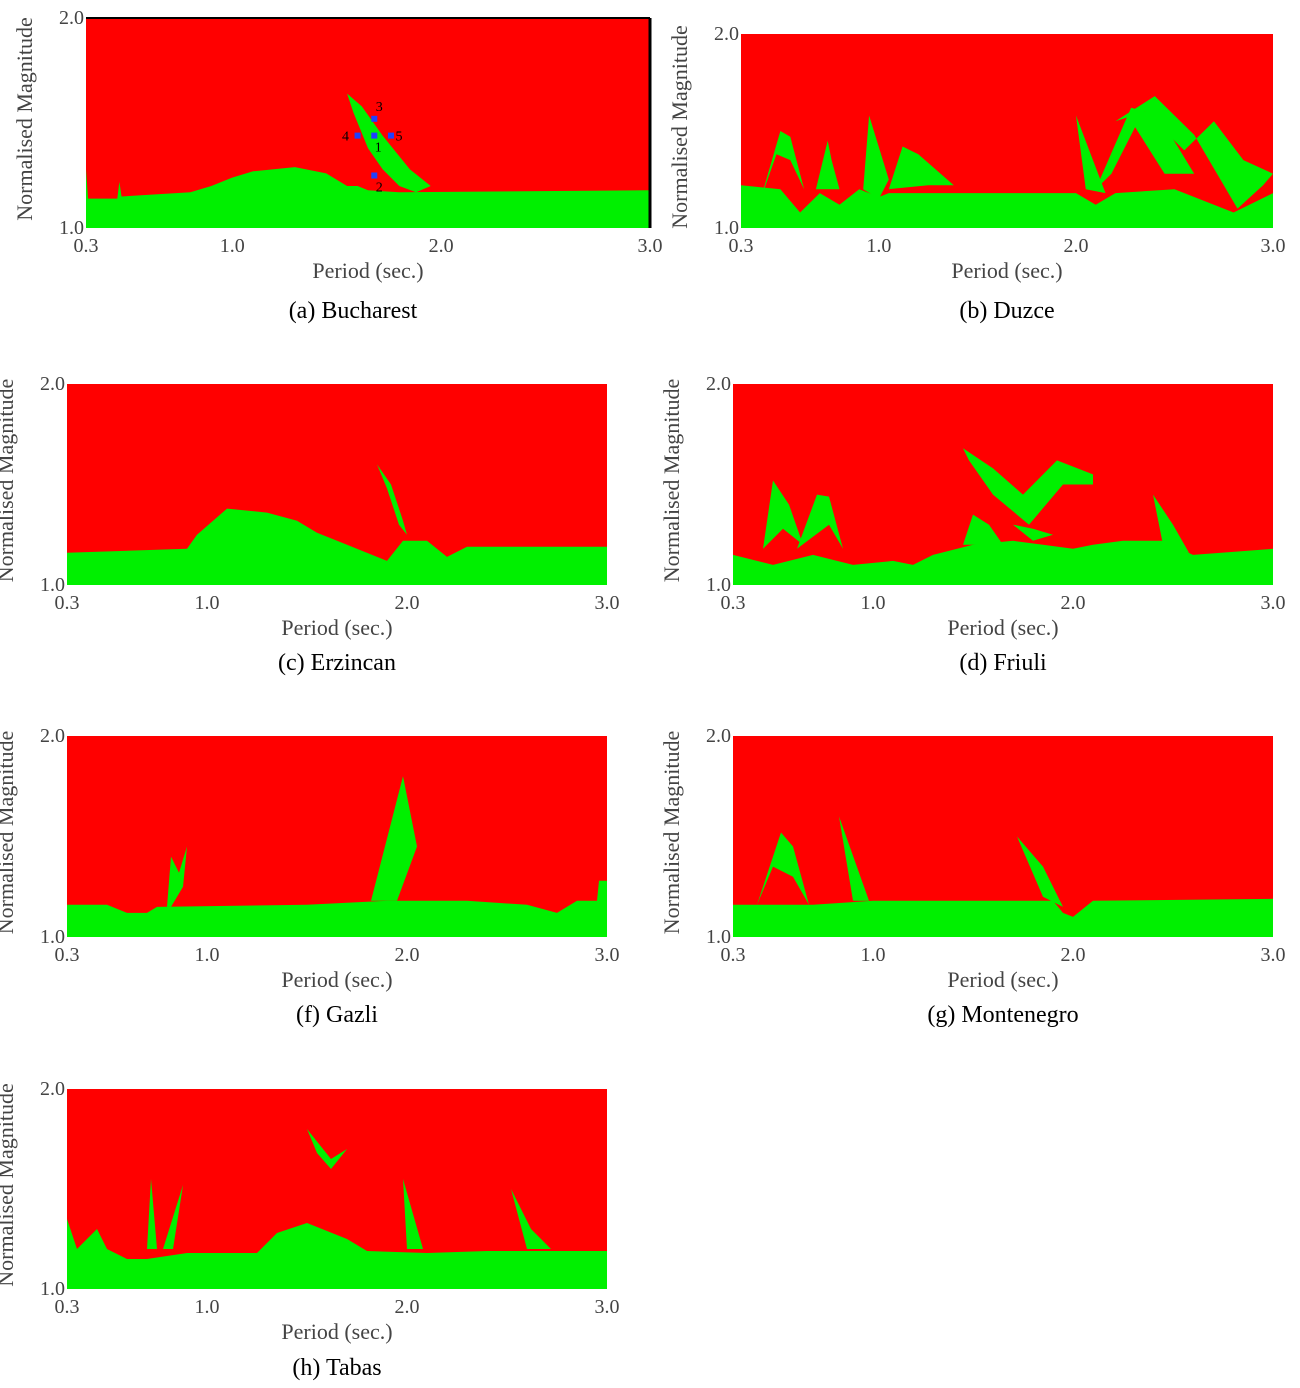 The height and width of the screenshot is (1388, 1300). What do you see at coordinates (1003, 663) in the screenshot?
I see `panel-caption: (d) Friuli` at bounding box center [1003, 663].